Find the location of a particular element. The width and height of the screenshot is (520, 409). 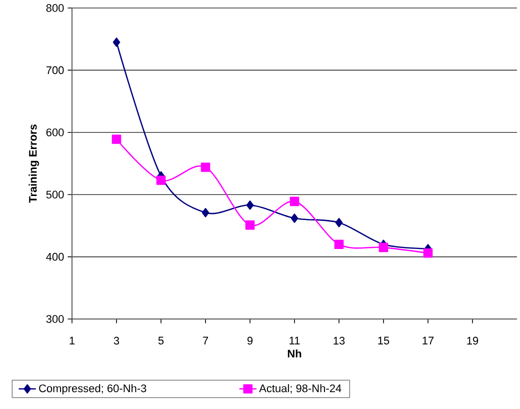

legend-label: Compressed; 60-Nh-3 is located at coordinates (92, 389).